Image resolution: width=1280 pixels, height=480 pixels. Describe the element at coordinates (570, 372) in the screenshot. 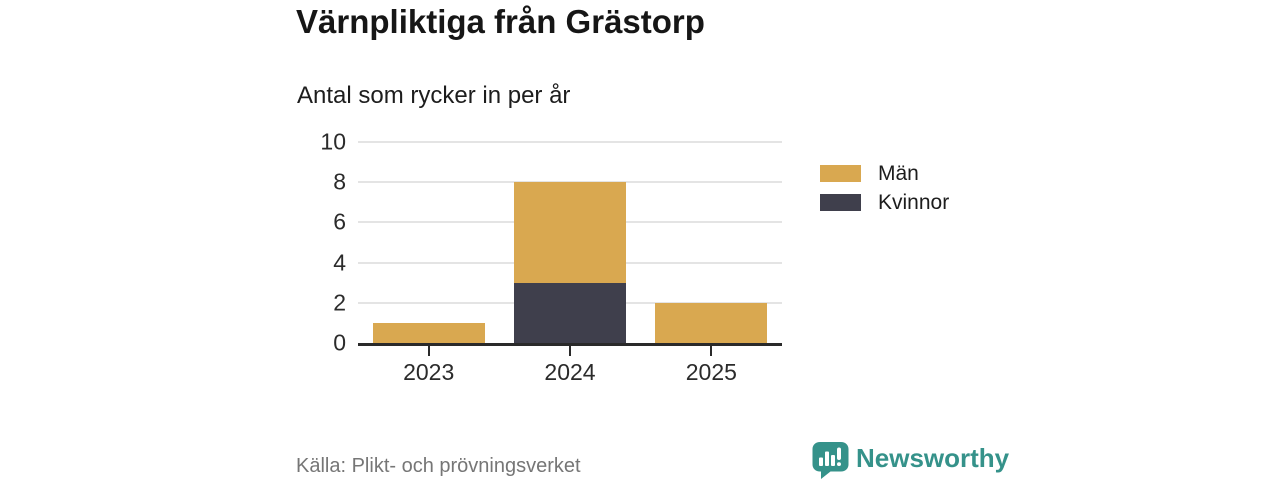

I see `x-axis-label-2024: 2024` at that location.